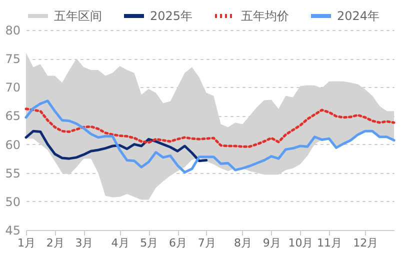  I want to click on x-tick-label: 5月, so click(149, 243).